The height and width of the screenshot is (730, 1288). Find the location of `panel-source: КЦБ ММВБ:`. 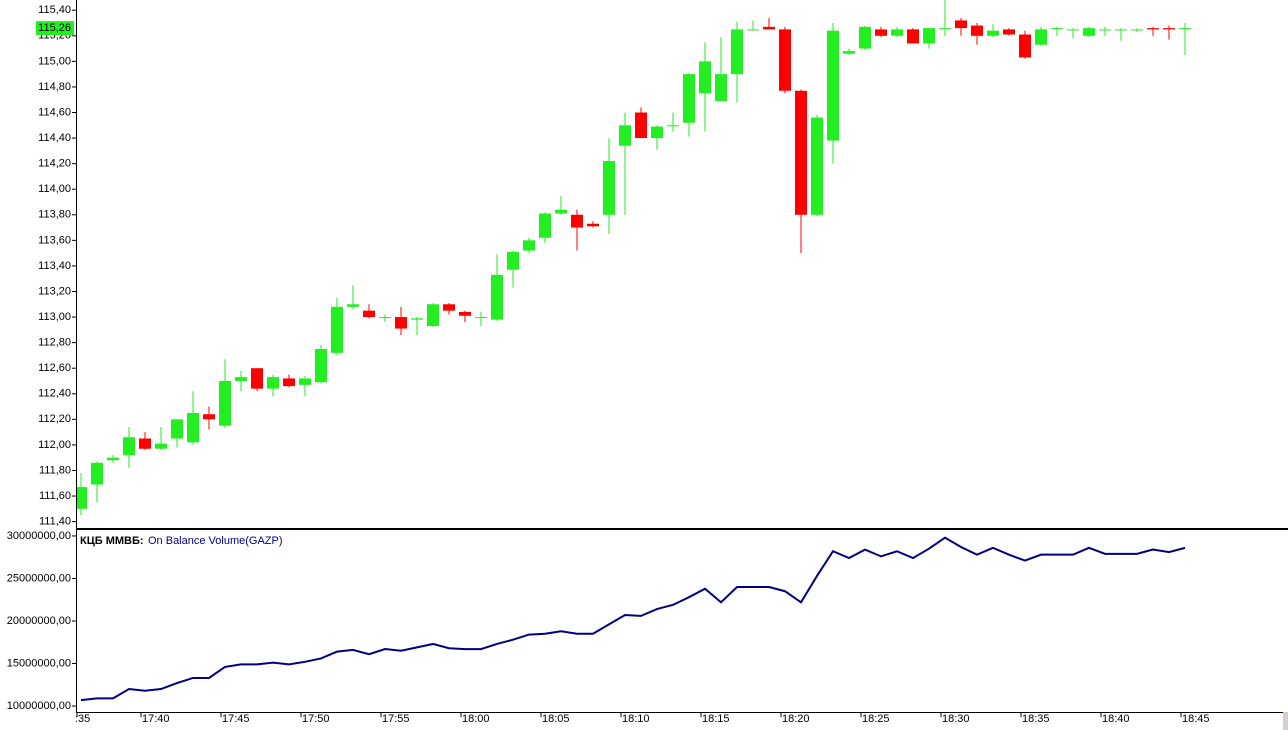

panel-source: КЦБ ММВБ: is located at coordinates (112, 541).